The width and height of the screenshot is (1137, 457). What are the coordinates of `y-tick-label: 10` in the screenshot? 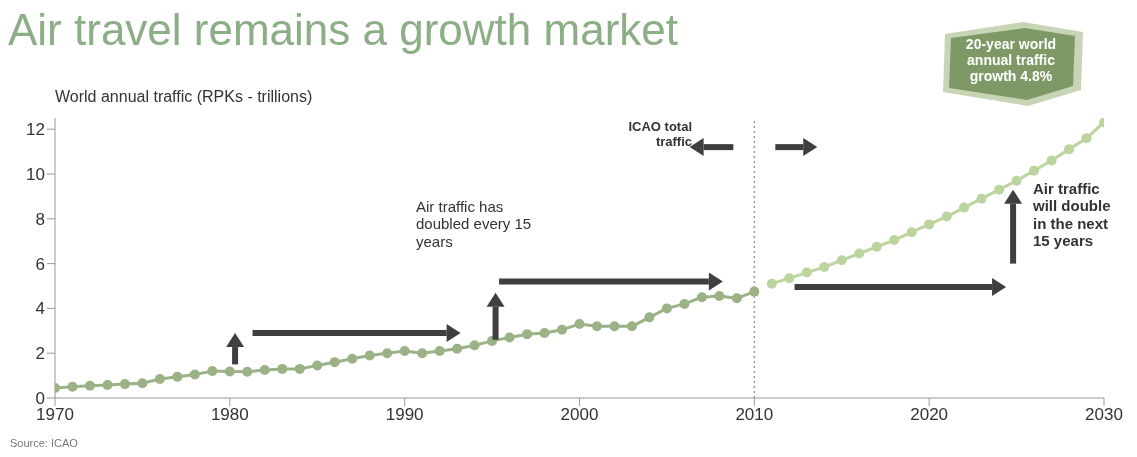 It's located at (35, 175).